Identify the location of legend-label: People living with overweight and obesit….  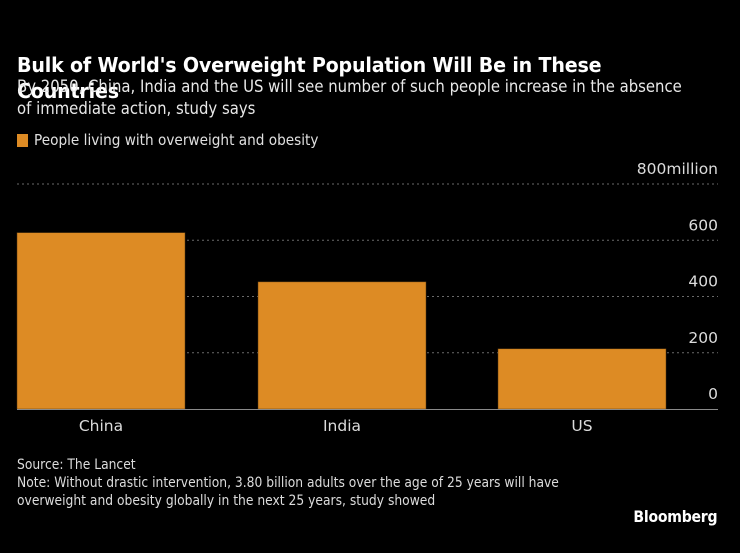
(176, 140).